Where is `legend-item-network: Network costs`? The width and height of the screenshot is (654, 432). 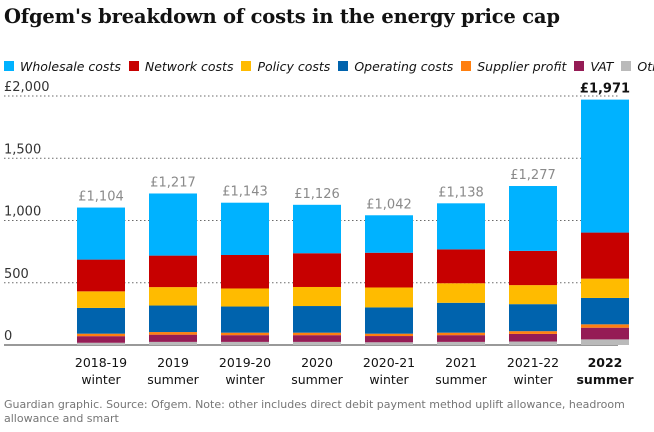
legend-item-network: Network costs is located at coordinates (181, 66).